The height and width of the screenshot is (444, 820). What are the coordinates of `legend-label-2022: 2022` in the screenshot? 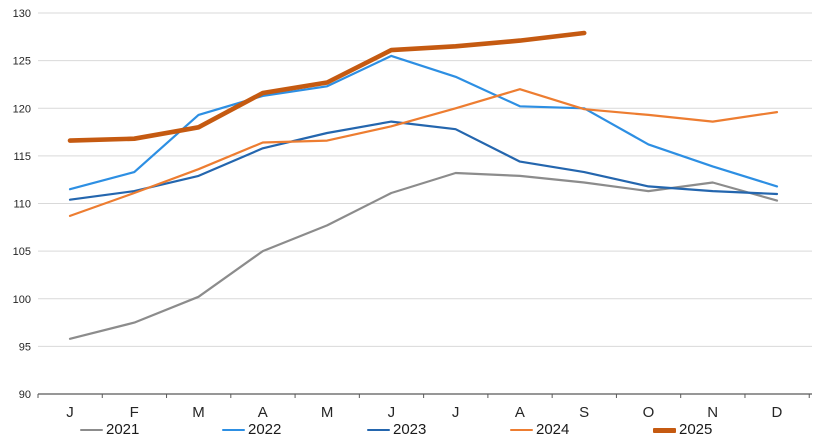 It's located at (265, 429).